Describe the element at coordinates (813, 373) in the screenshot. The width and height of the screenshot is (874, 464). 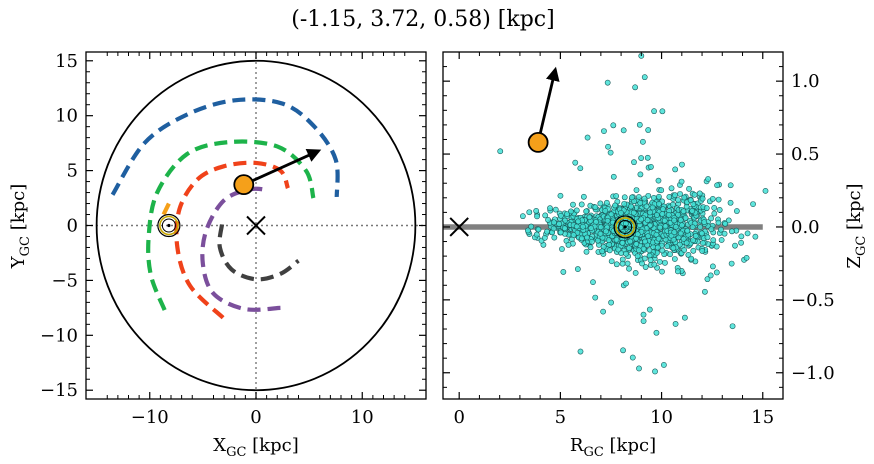
I see `y-tick-label: −1.0` at that location.